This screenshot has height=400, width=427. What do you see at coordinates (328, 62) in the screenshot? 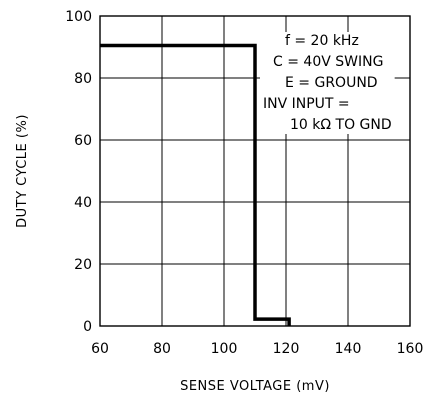
I see `annotation-capacitor-swing: C = 40V SWING` at bounding box center [328, 62].